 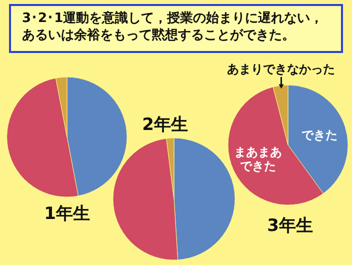 I want to click on text: 1年生, so click(x=67, y=214).